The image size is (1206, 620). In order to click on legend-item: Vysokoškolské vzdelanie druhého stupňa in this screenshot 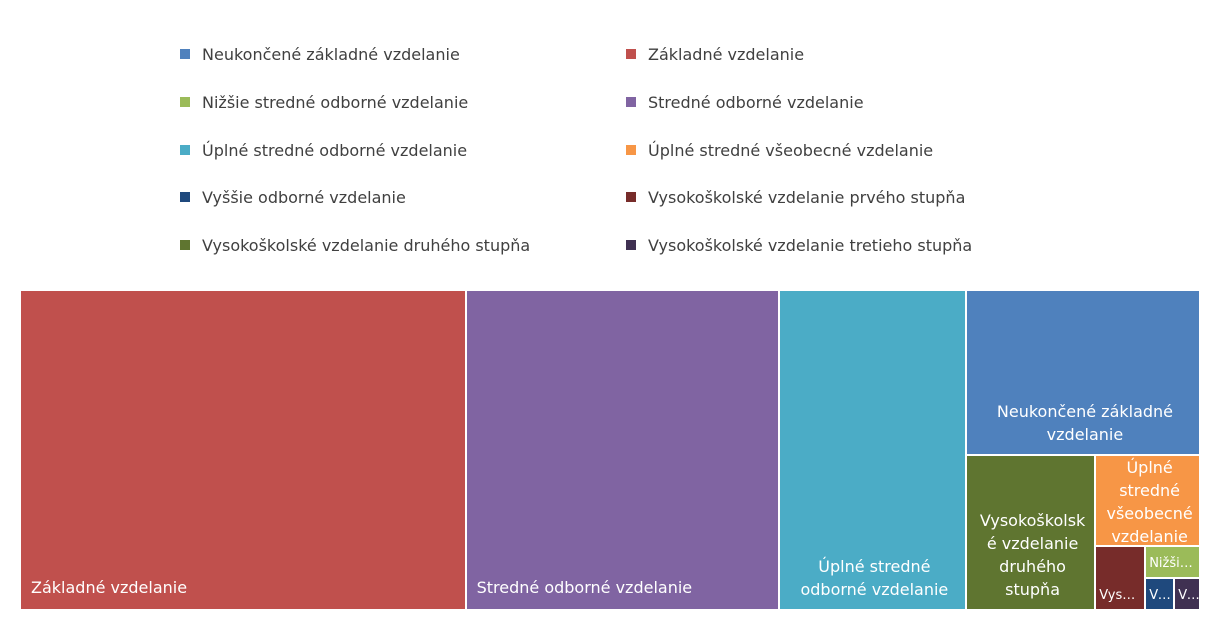, I will do `click(355, 246)`.